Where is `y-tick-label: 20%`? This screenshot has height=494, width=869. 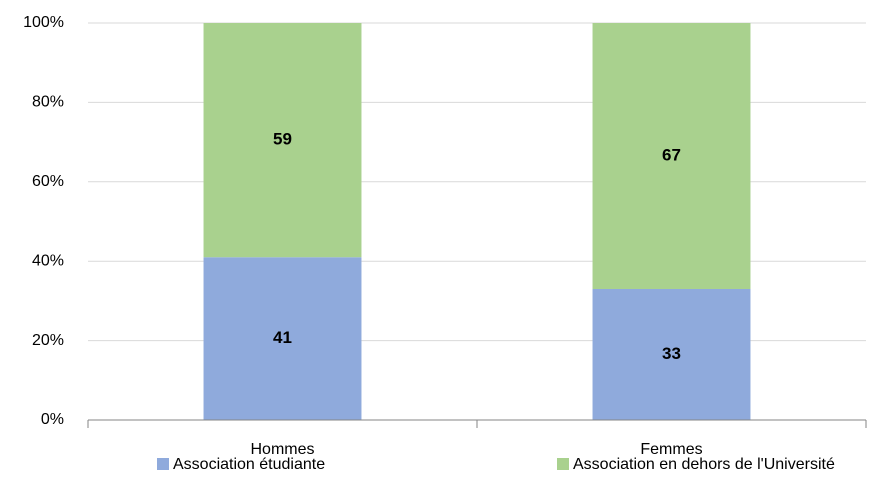
y-tick-label: 20% is located at coordinates (48, 340).